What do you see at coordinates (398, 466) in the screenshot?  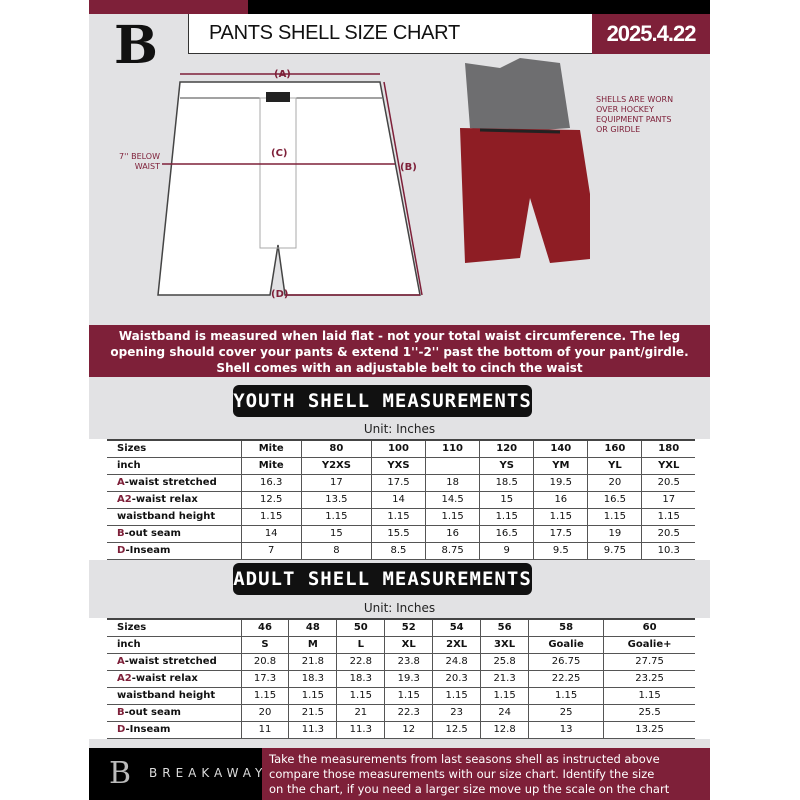 I see `table-cell: YXS` at bounding box center [398, 466].